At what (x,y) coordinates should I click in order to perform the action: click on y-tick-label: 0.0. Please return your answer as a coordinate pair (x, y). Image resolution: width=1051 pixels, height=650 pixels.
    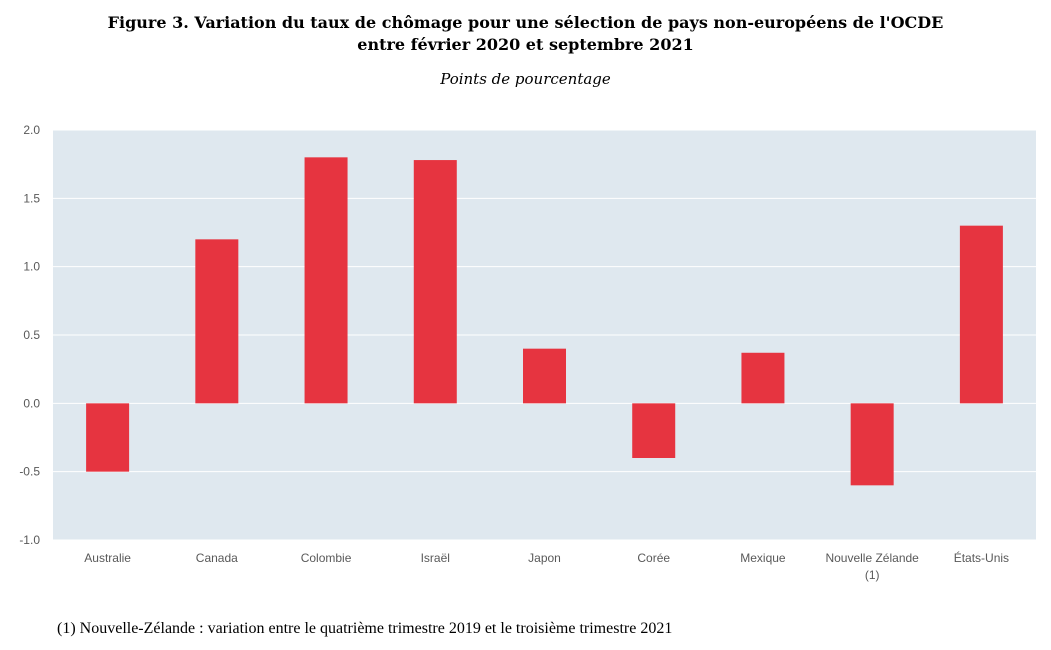
    Looking at the image, I should click on (31, 403).